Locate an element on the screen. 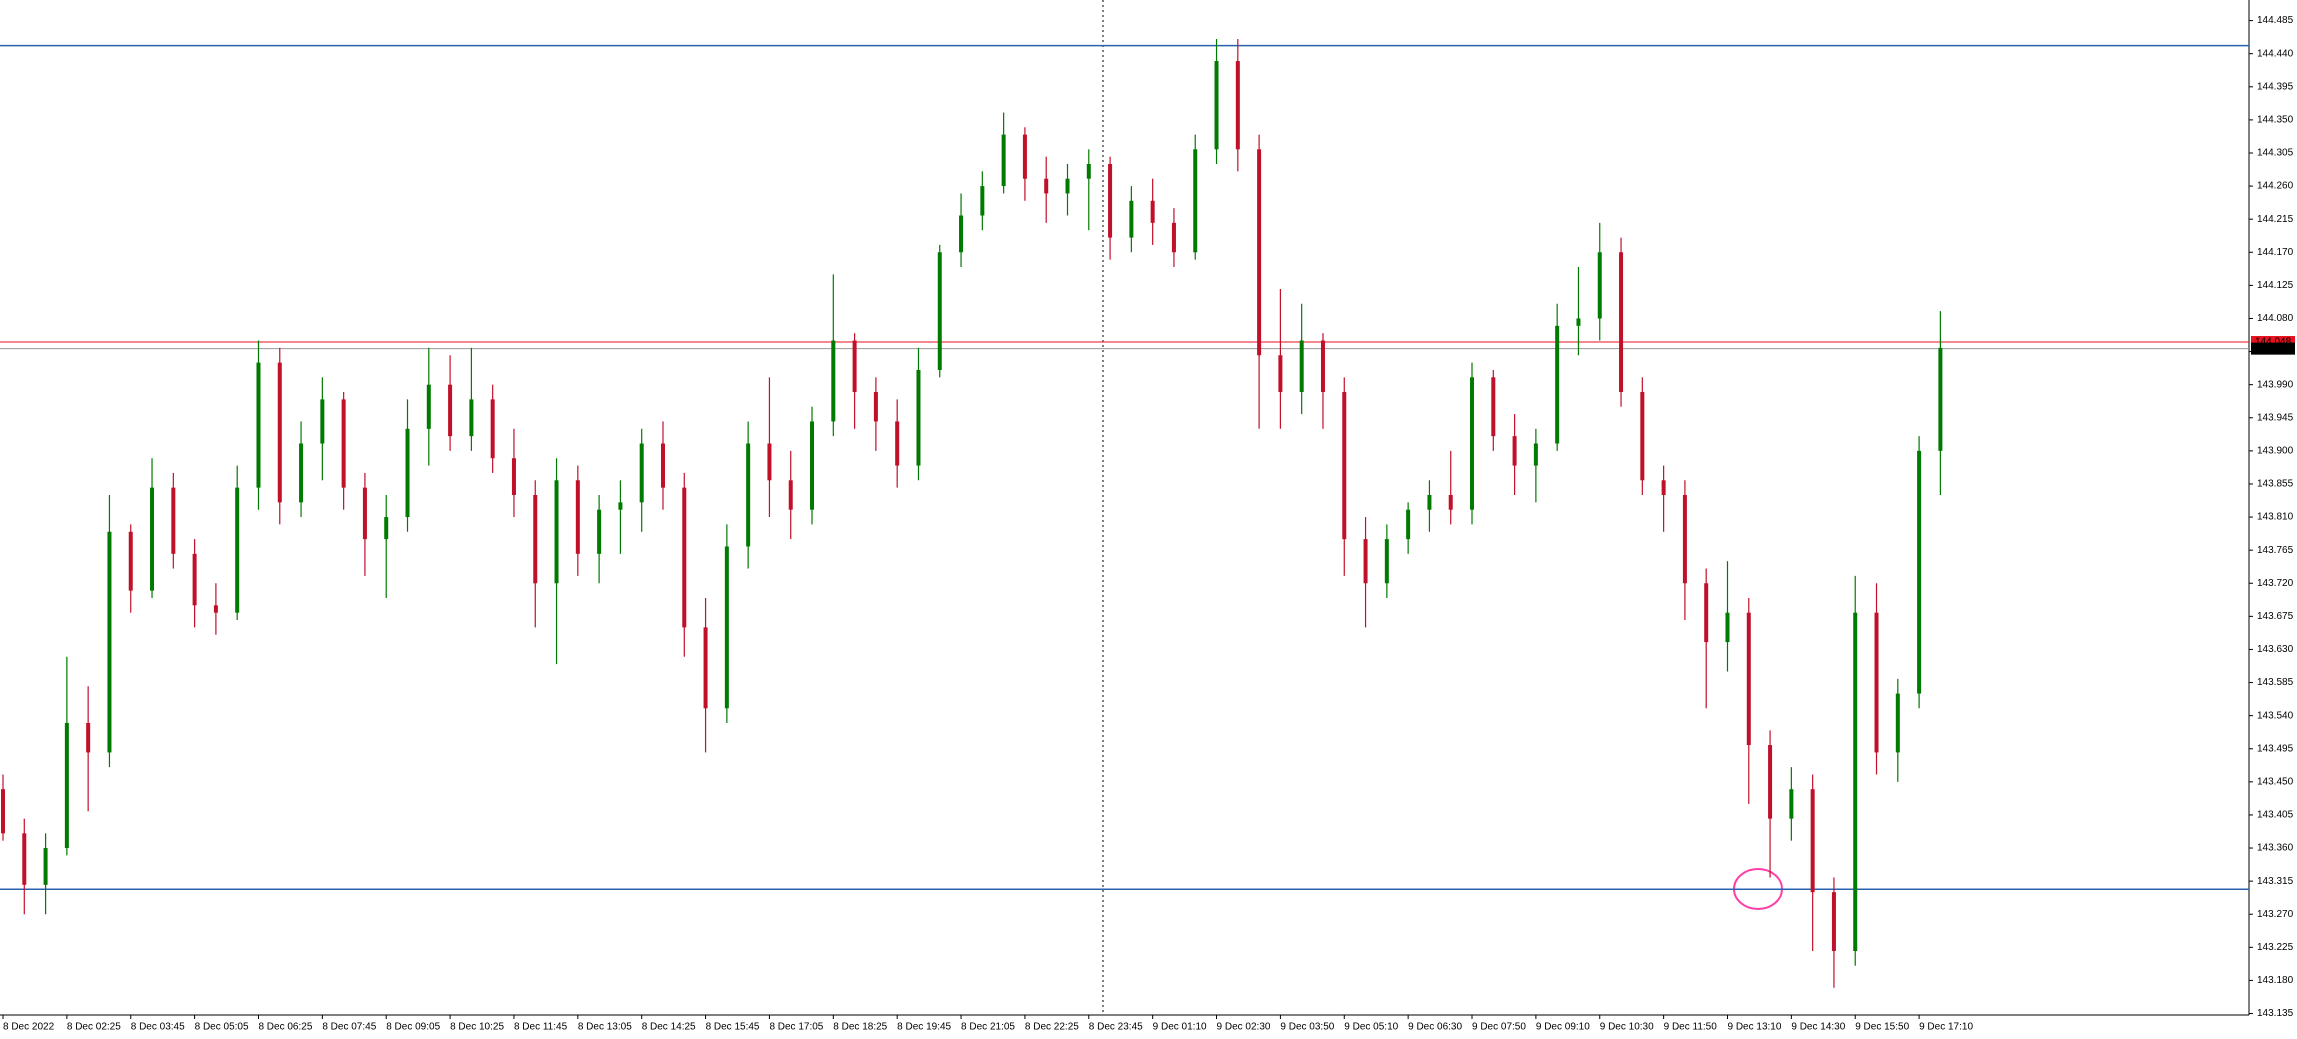 The height and width of the screenshot is (1039, 2297). x-tick-label: 9 Dec 10:30 is located at coordinates (1627, 1027).